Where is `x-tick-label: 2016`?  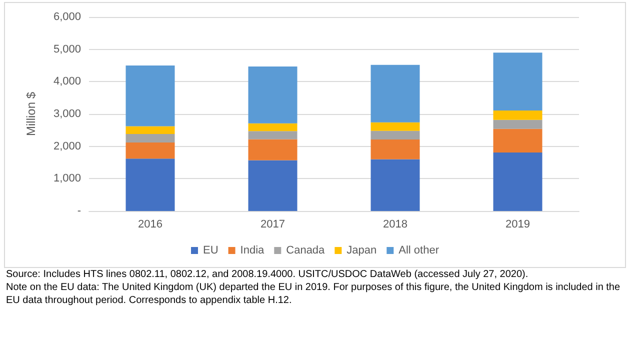 x-tick-label: 2016 is located at coordinates (150, 224).